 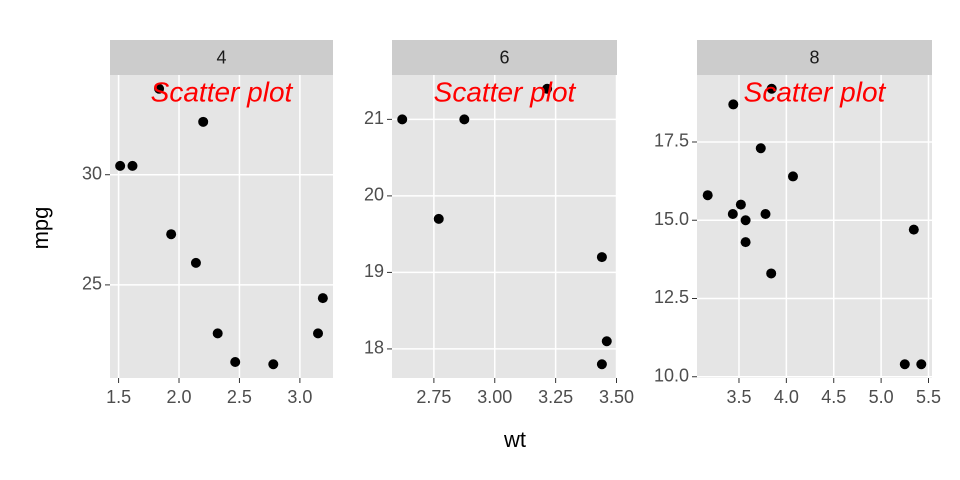 I want to click on y-tick-label: 15.0, so click(x=671, y=219).